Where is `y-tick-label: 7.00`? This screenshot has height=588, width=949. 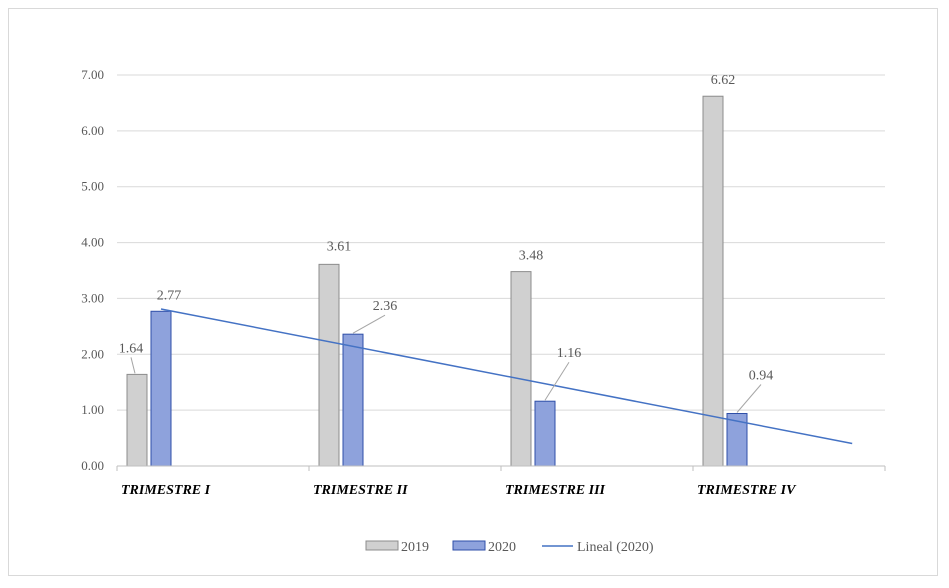 y-tick-label: 7.00 is located at coordinates (92, 74).